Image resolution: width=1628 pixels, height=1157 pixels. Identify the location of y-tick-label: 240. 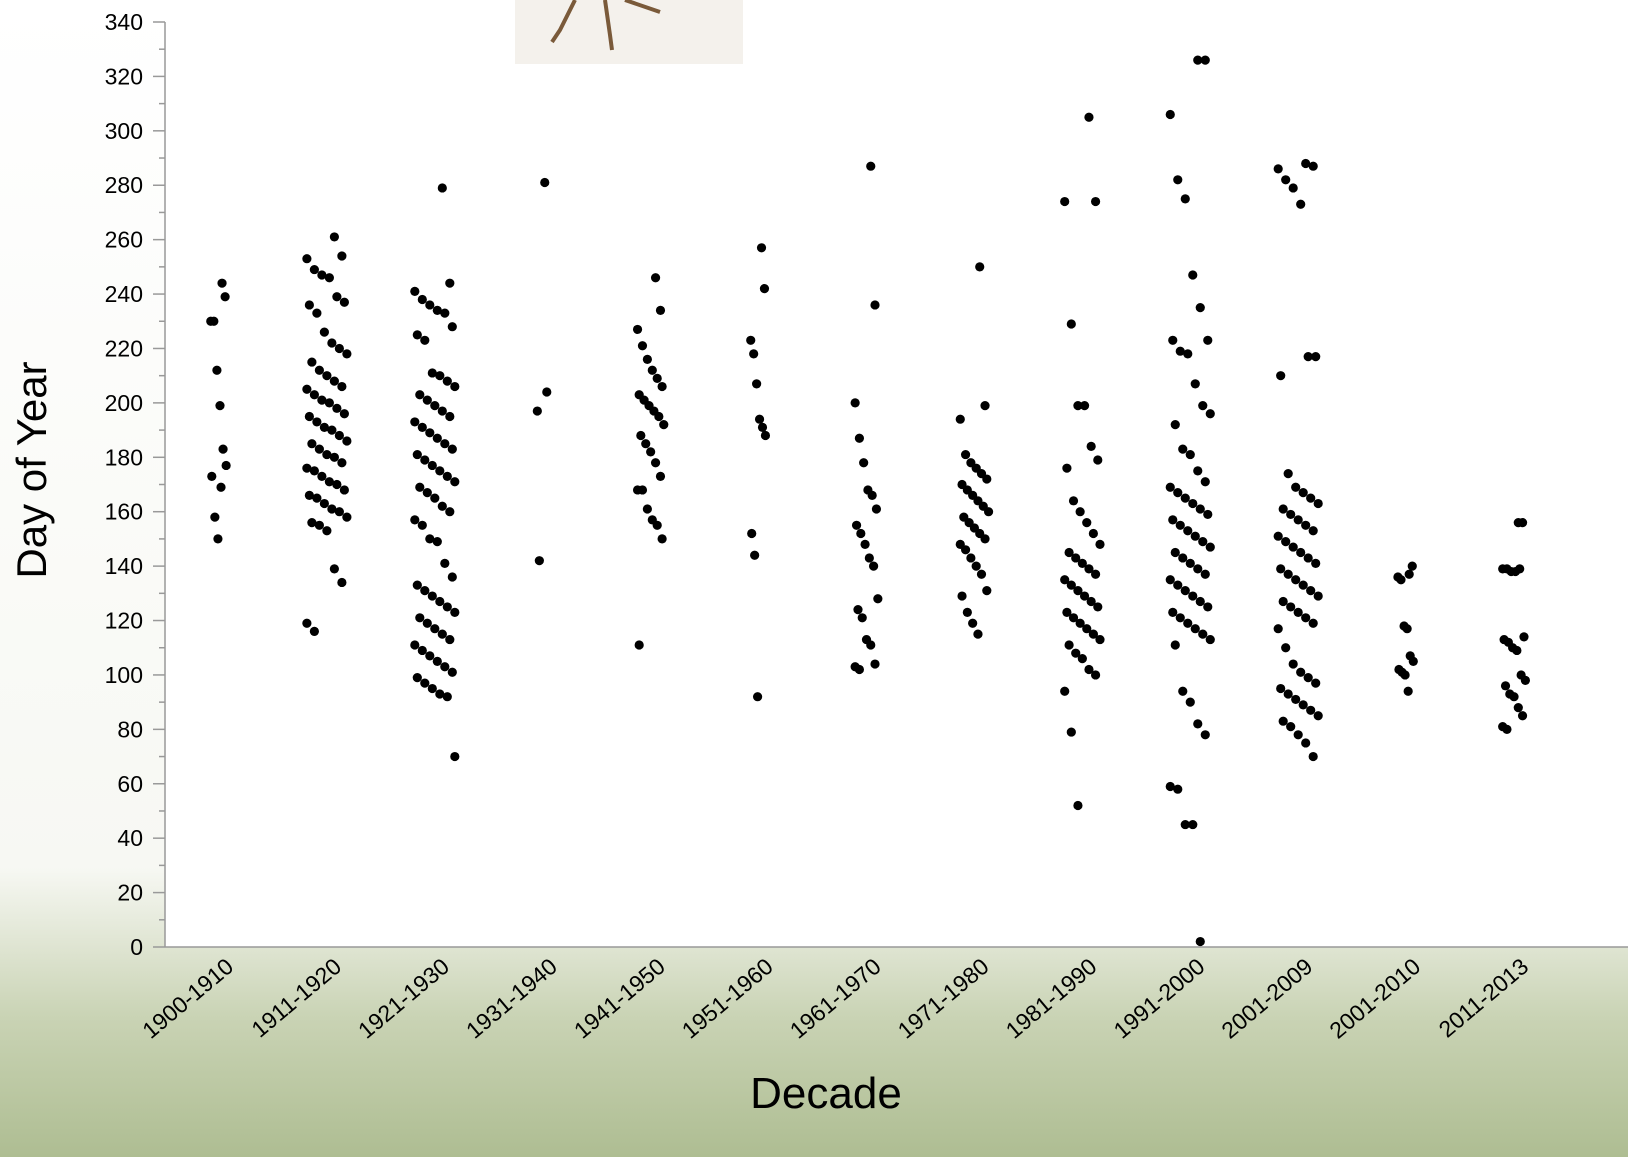
(124, 294).